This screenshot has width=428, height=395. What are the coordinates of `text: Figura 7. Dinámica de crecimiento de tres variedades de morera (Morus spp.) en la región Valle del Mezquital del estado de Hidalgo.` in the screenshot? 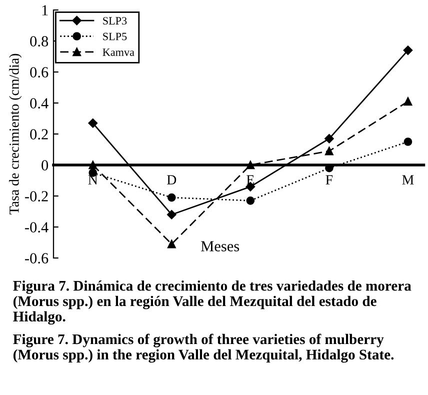 It's located at (212, 302).